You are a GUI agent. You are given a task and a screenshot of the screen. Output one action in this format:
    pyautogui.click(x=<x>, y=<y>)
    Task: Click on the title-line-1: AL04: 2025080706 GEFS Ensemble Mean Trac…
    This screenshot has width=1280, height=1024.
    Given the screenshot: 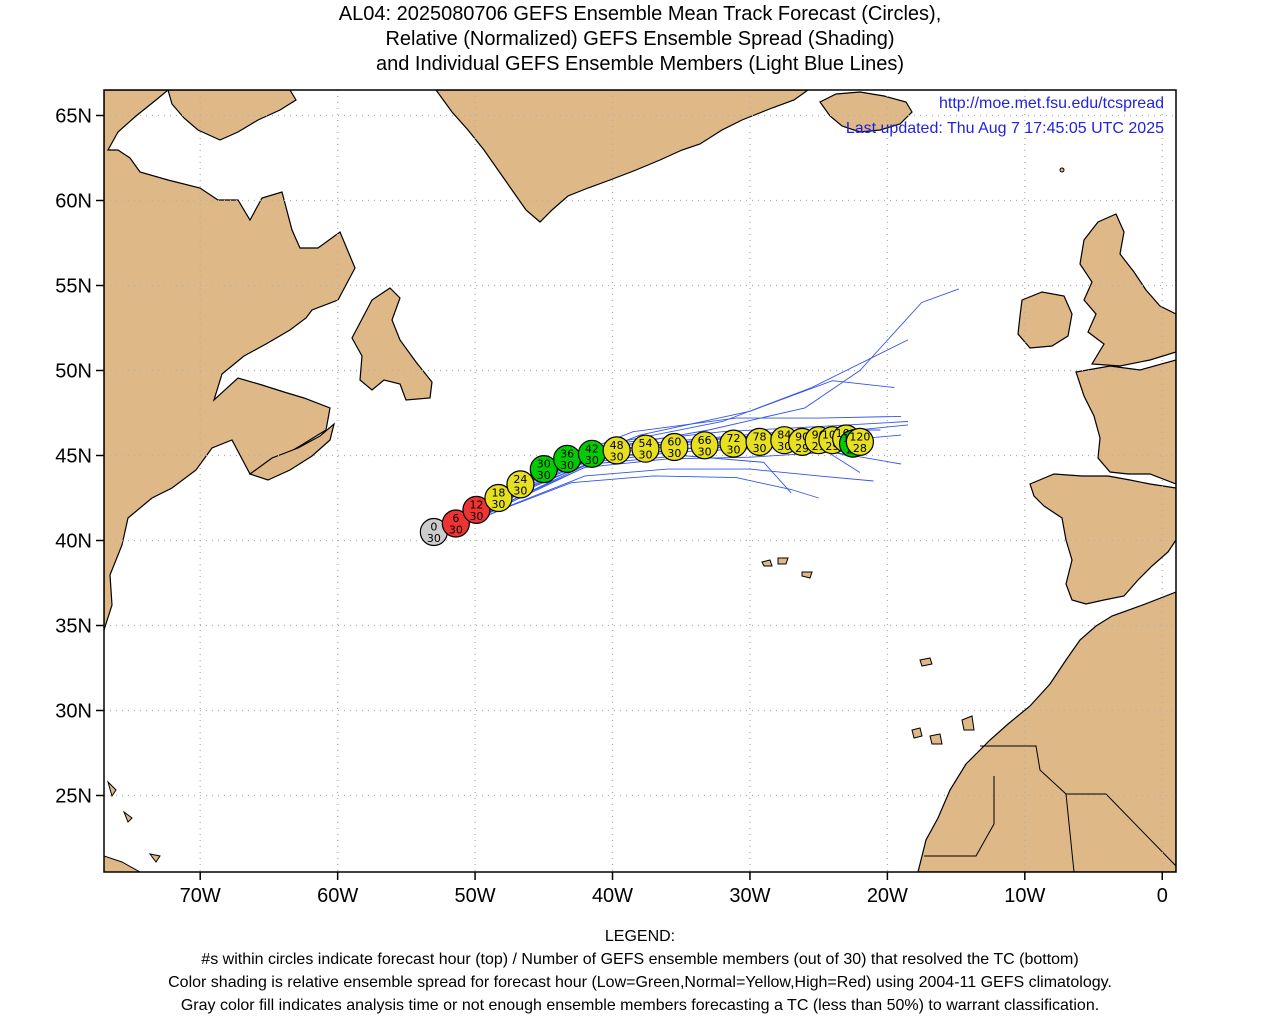 What is the action you would take?
    pyautogui.click(x=640, y=14)
    